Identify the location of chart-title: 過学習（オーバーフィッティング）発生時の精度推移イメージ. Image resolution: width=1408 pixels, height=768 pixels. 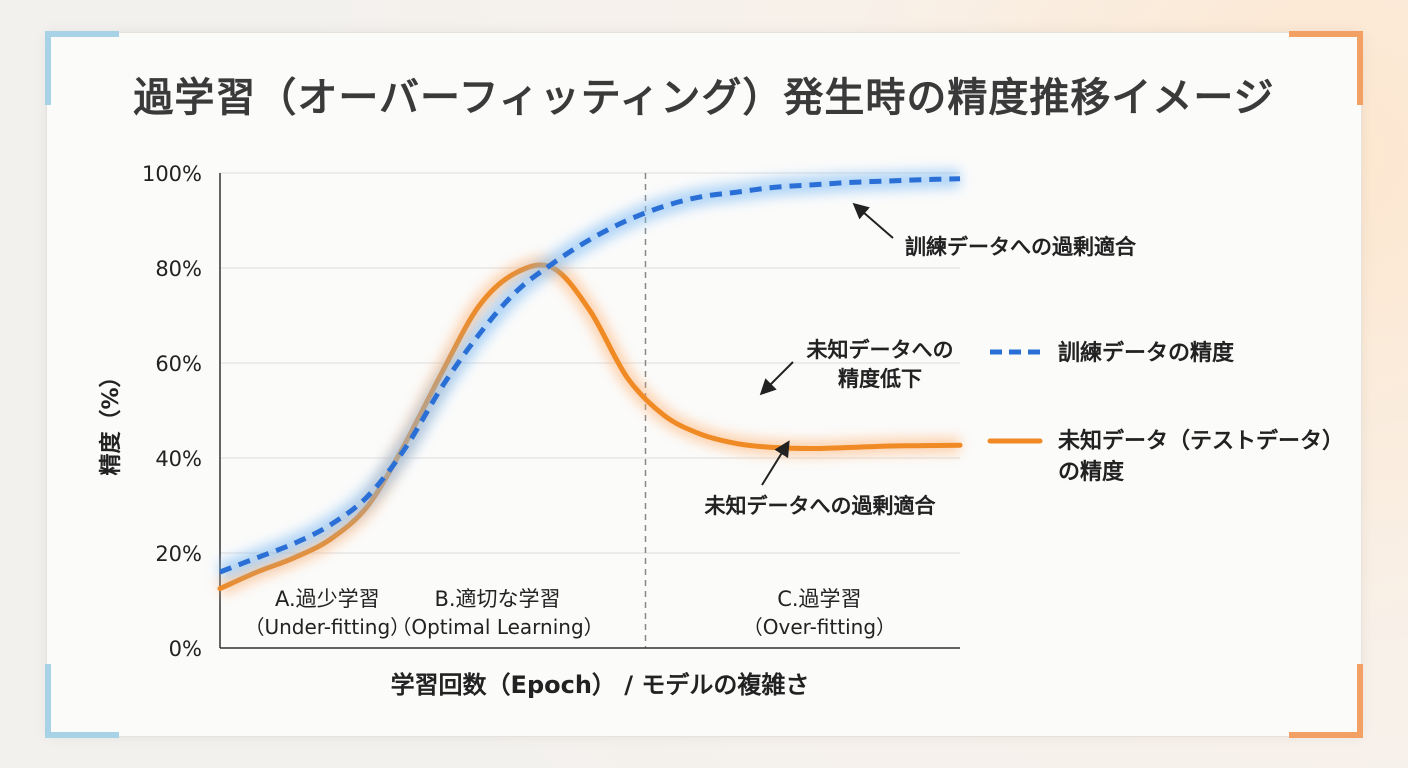
(704, 98).